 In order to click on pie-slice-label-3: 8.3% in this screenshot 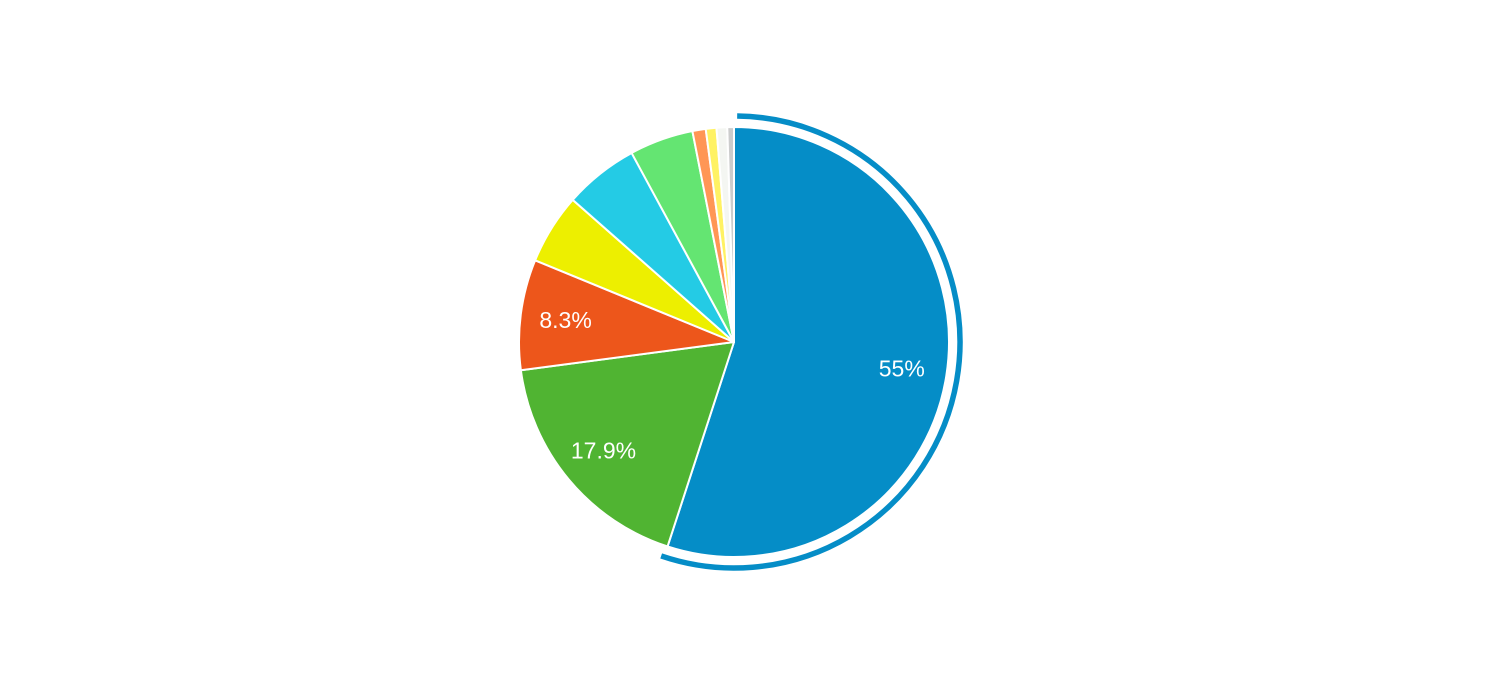, I will do `click(565, 320)`.